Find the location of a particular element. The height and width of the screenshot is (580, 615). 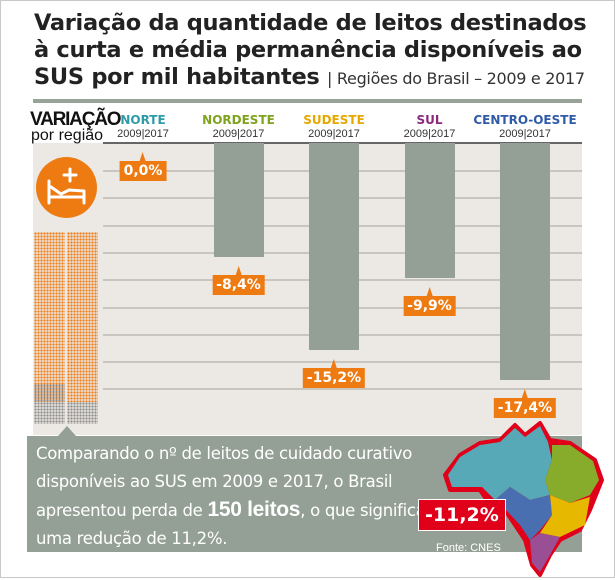

brazil-value-badge: -11,2% is located at coordinates (462, 515).